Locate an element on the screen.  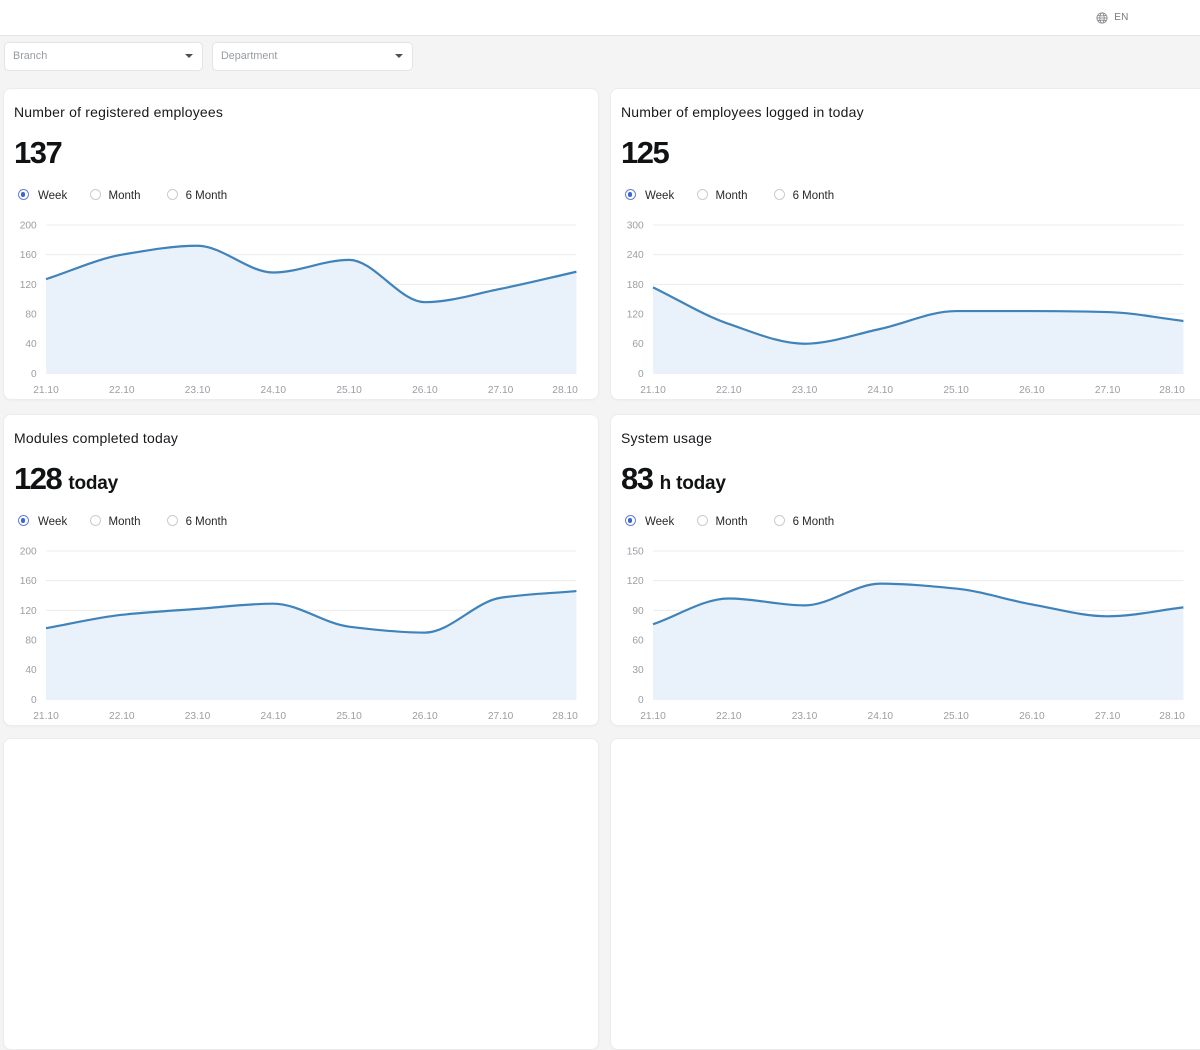
svg-text: 240 is located at coordinates (635, 255).